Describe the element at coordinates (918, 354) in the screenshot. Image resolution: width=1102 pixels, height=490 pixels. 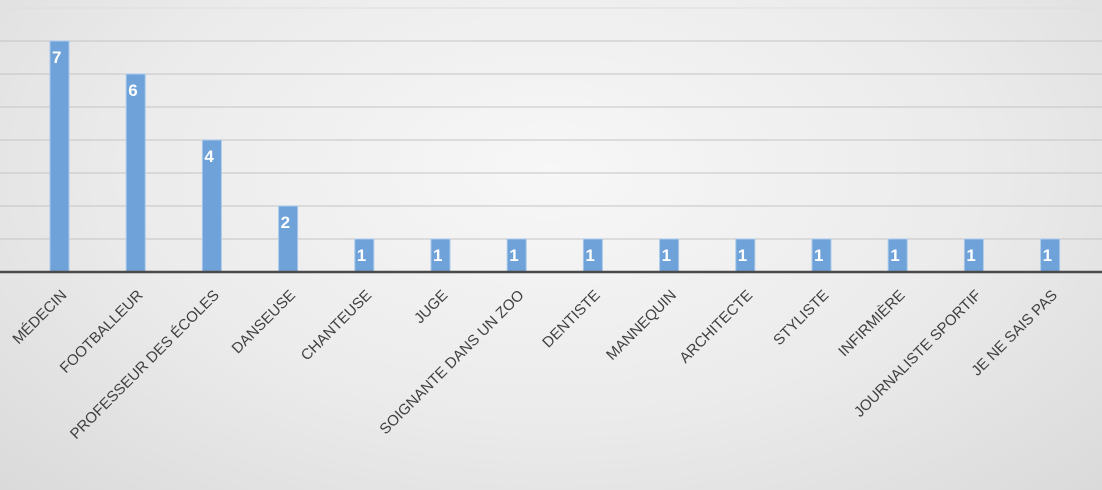
I see `x-tick-label: JOURNALISTE SPORTIF` at that location.